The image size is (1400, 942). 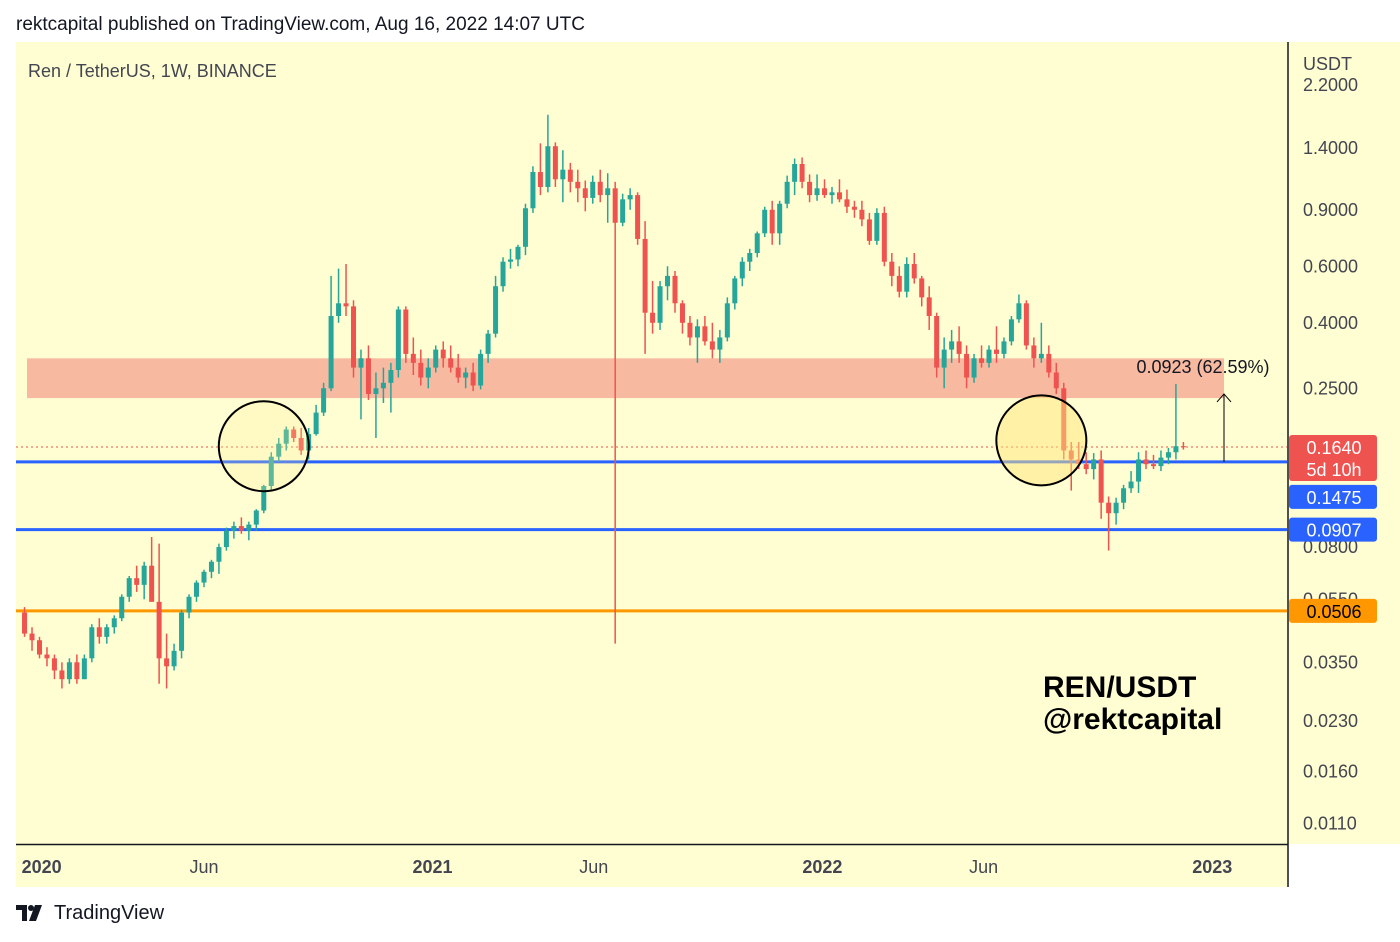 I want to click on line-badge-2-text: 0.0506, so click(x=1333, y=612).